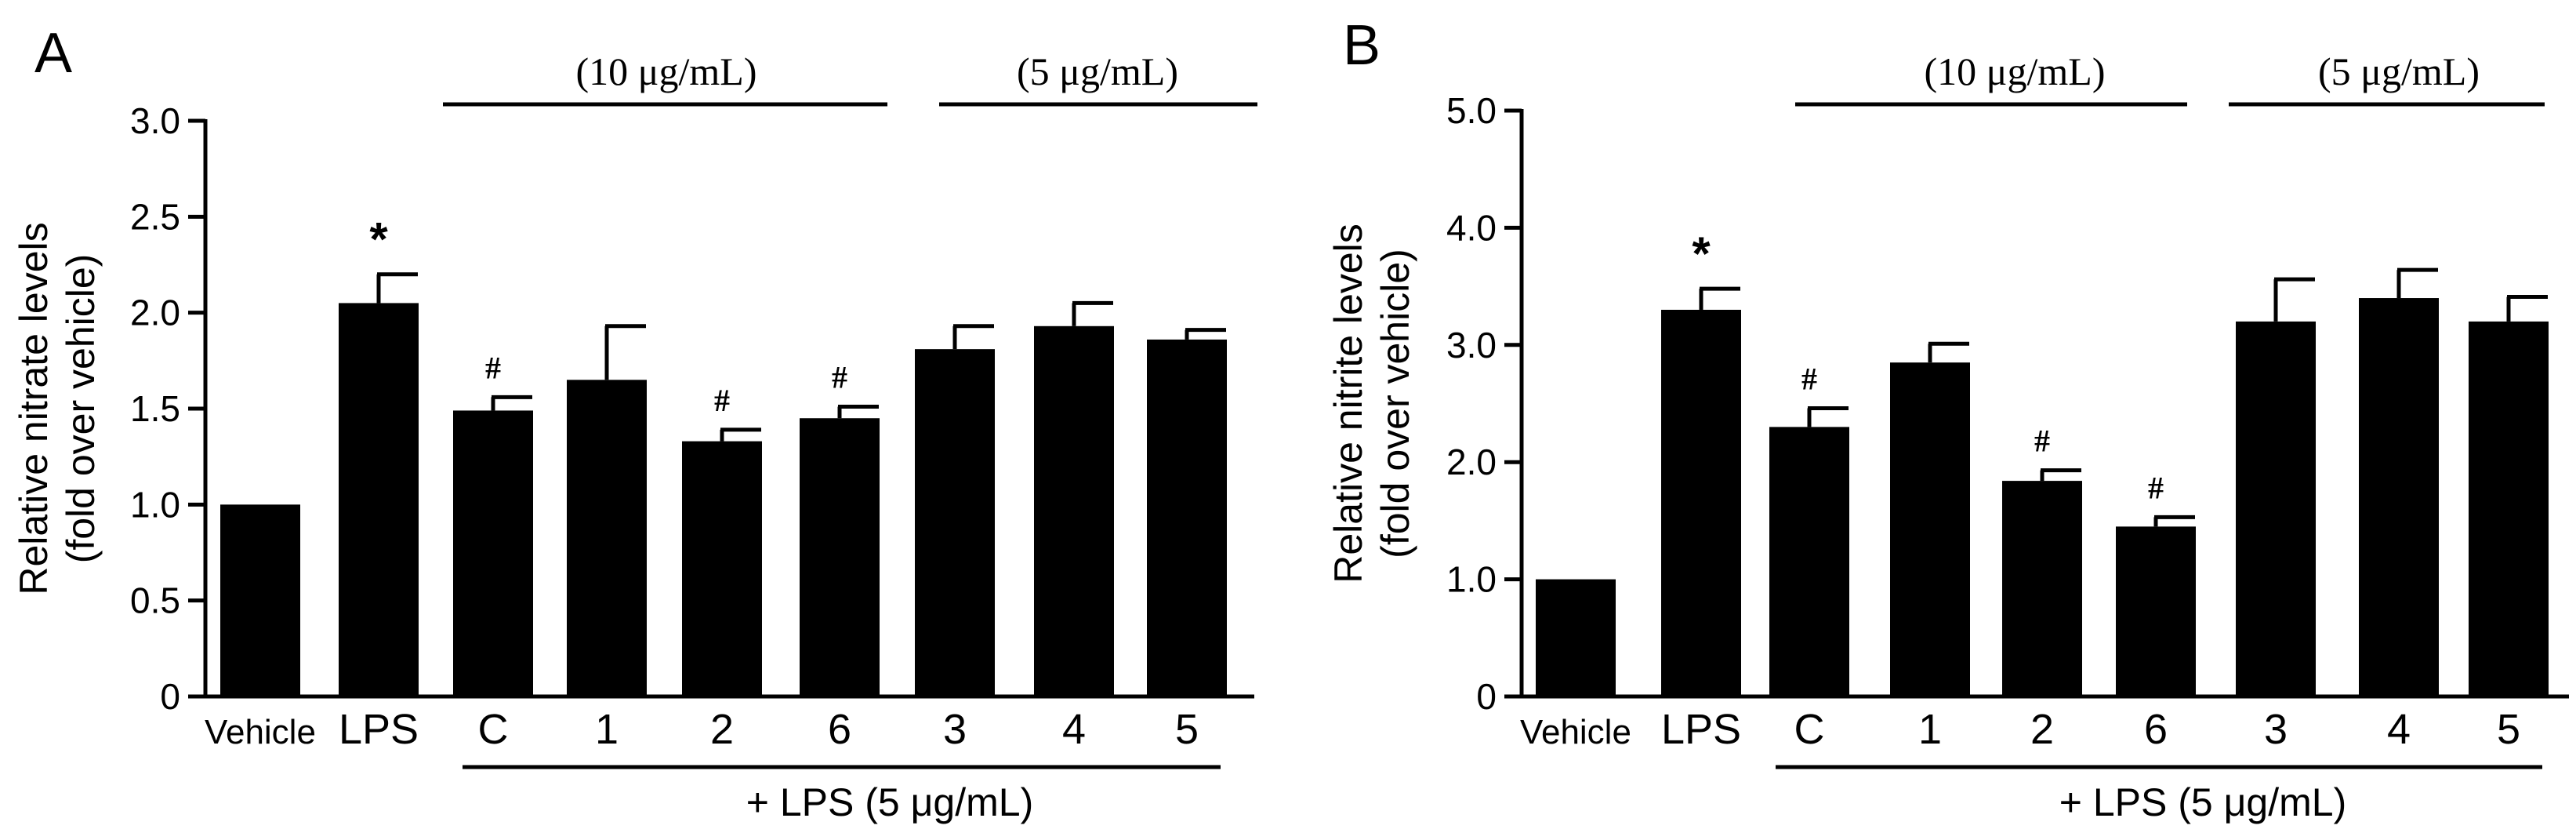 The width and height of the screenshot is (2576, 840). What do you see at coordinates (1471, 227) in the screenshot?
I see `y-tick-label: 4.0` at bounding box center [1471, 227].